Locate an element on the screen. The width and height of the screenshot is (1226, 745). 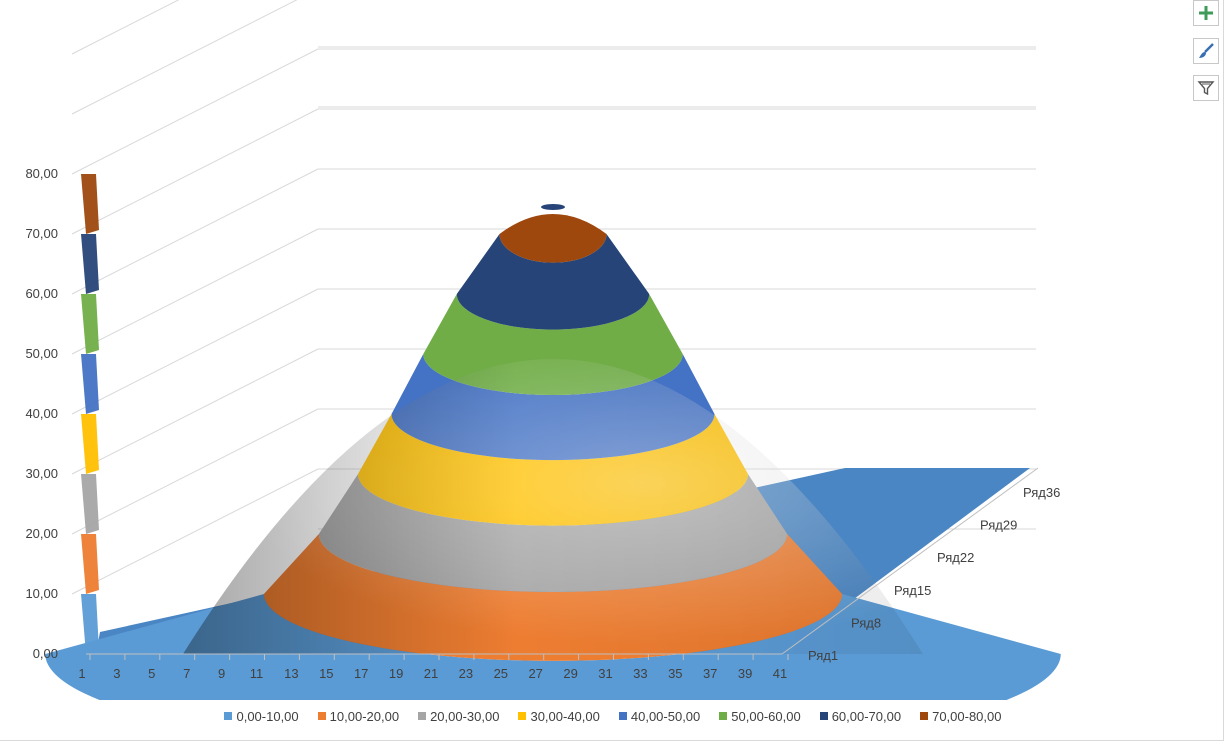
x-tick-label: 7 is located at coordinates (186, 673).